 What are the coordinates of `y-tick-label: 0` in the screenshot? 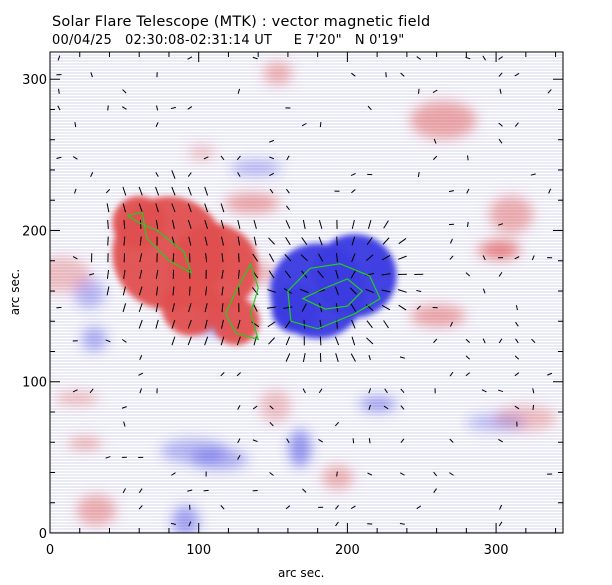 It's located at (43, 534).